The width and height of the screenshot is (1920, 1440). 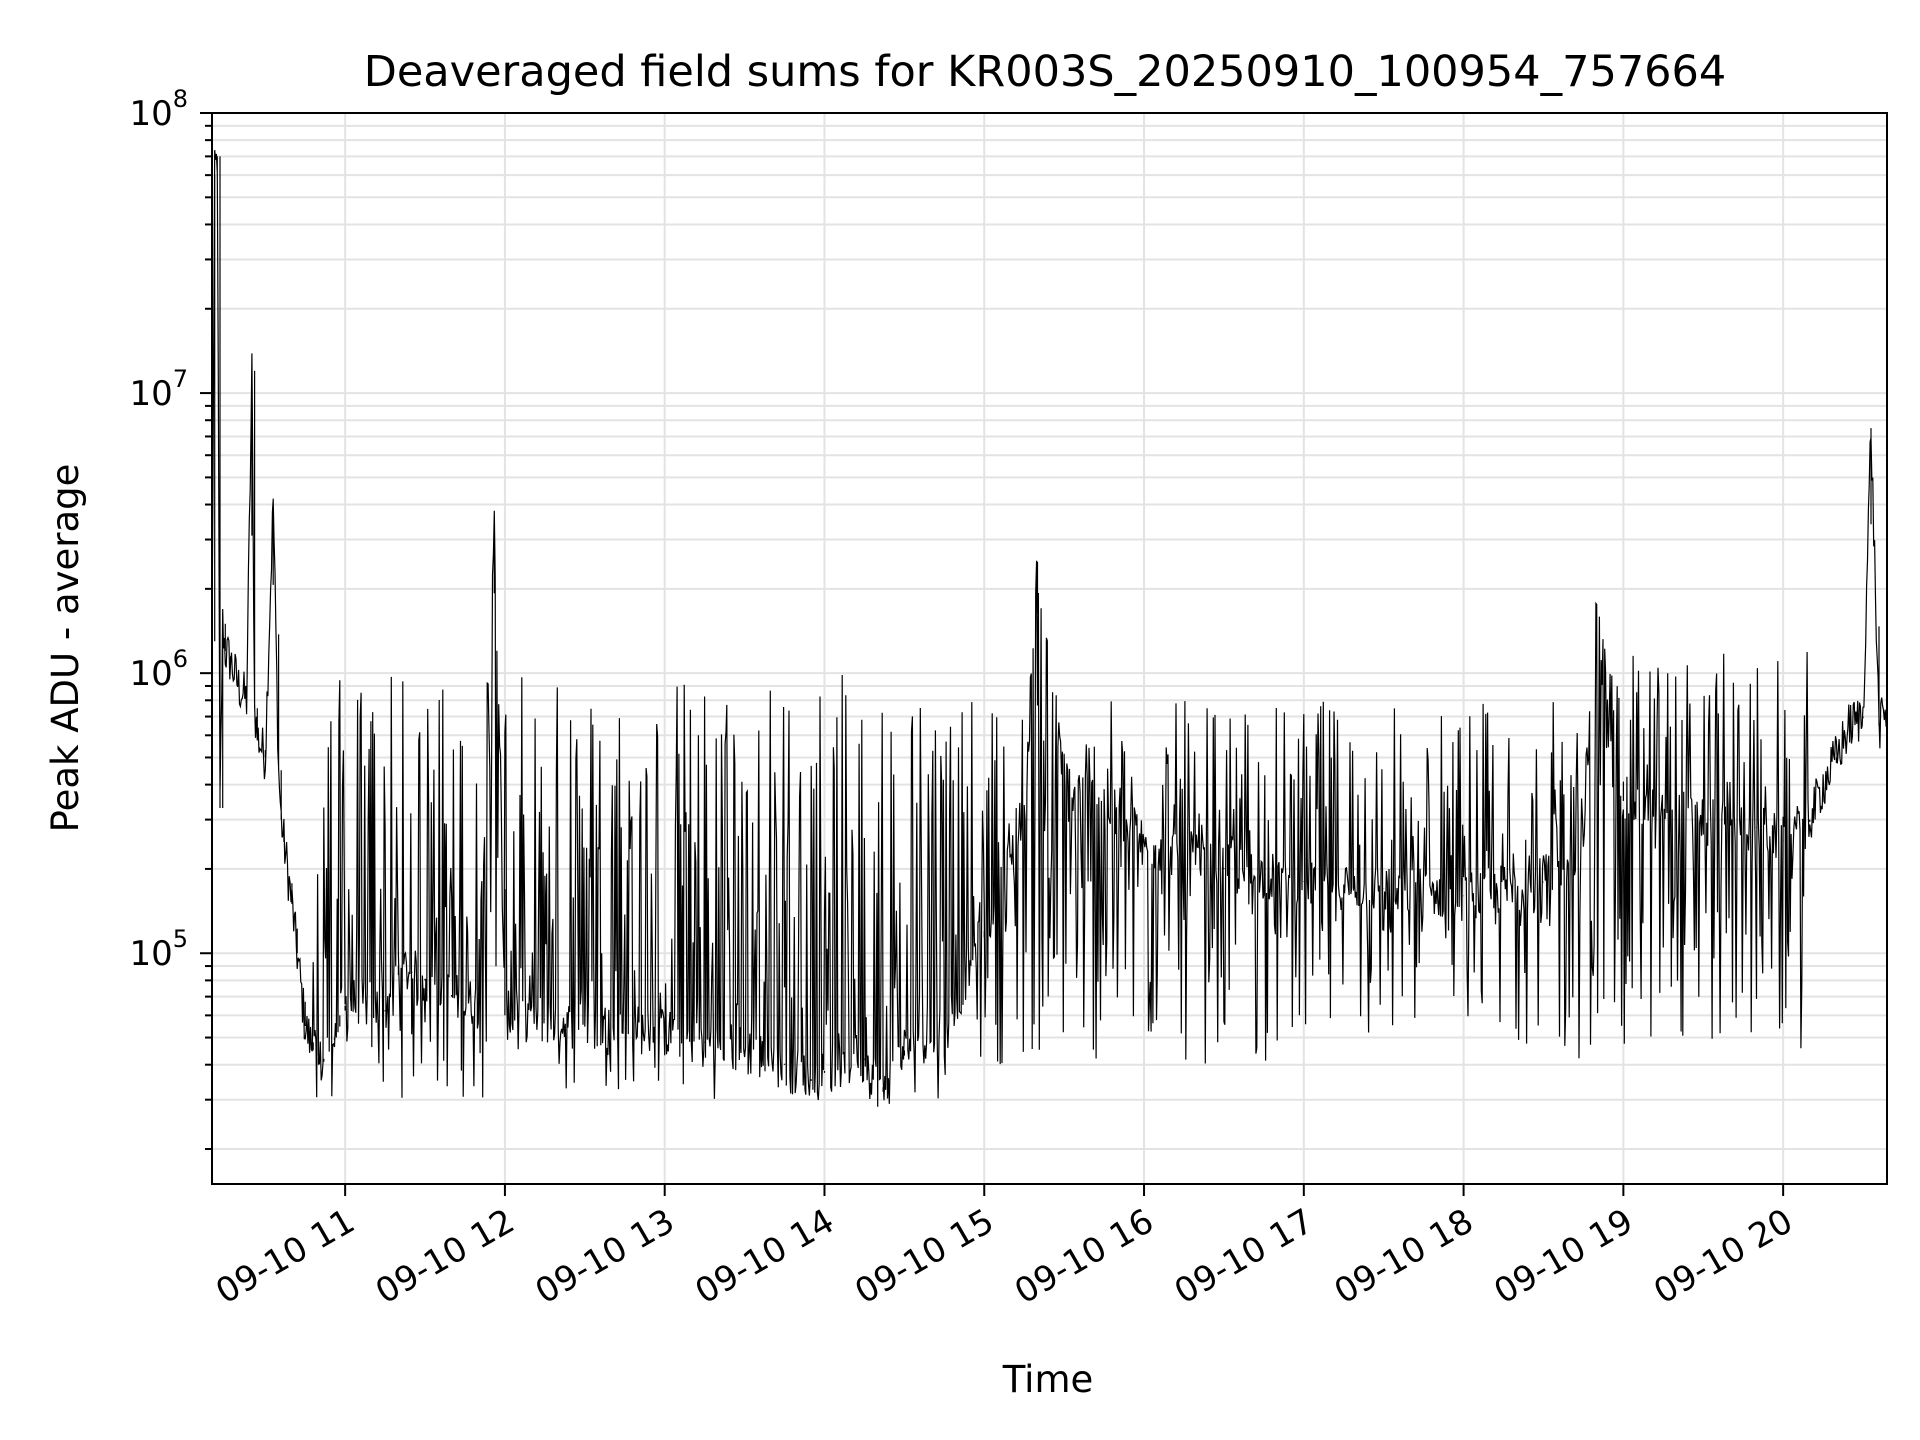 What do you see at coordinates (1404, 1256) in the screenshot?
I see `x-tick-label: 09-10 18` at bounding box center [1404, 1256].